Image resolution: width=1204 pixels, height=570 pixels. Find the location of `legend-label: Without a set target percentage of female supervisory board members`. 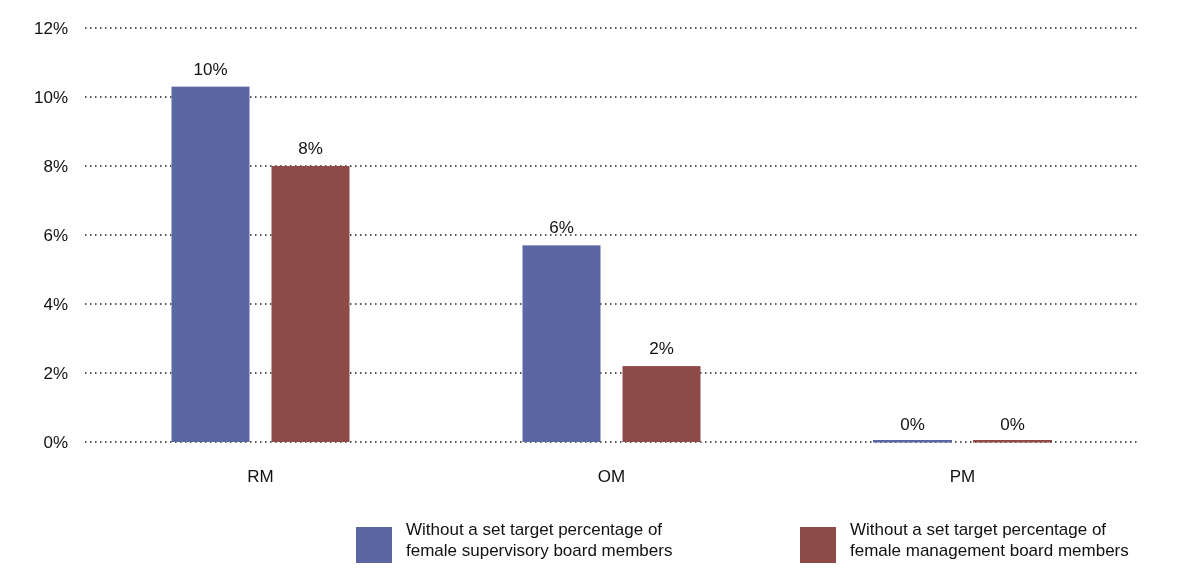

legend-label: Without a set target percentage of female supervisory board members is located at coordinates (539, 540).